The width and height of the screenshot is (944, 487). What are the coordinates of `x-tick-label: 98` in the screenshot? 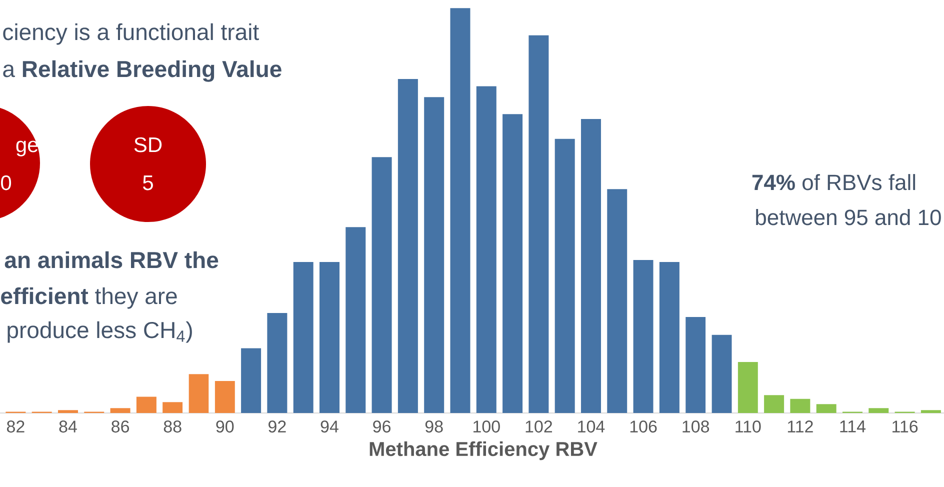 It's located at (434, 426).